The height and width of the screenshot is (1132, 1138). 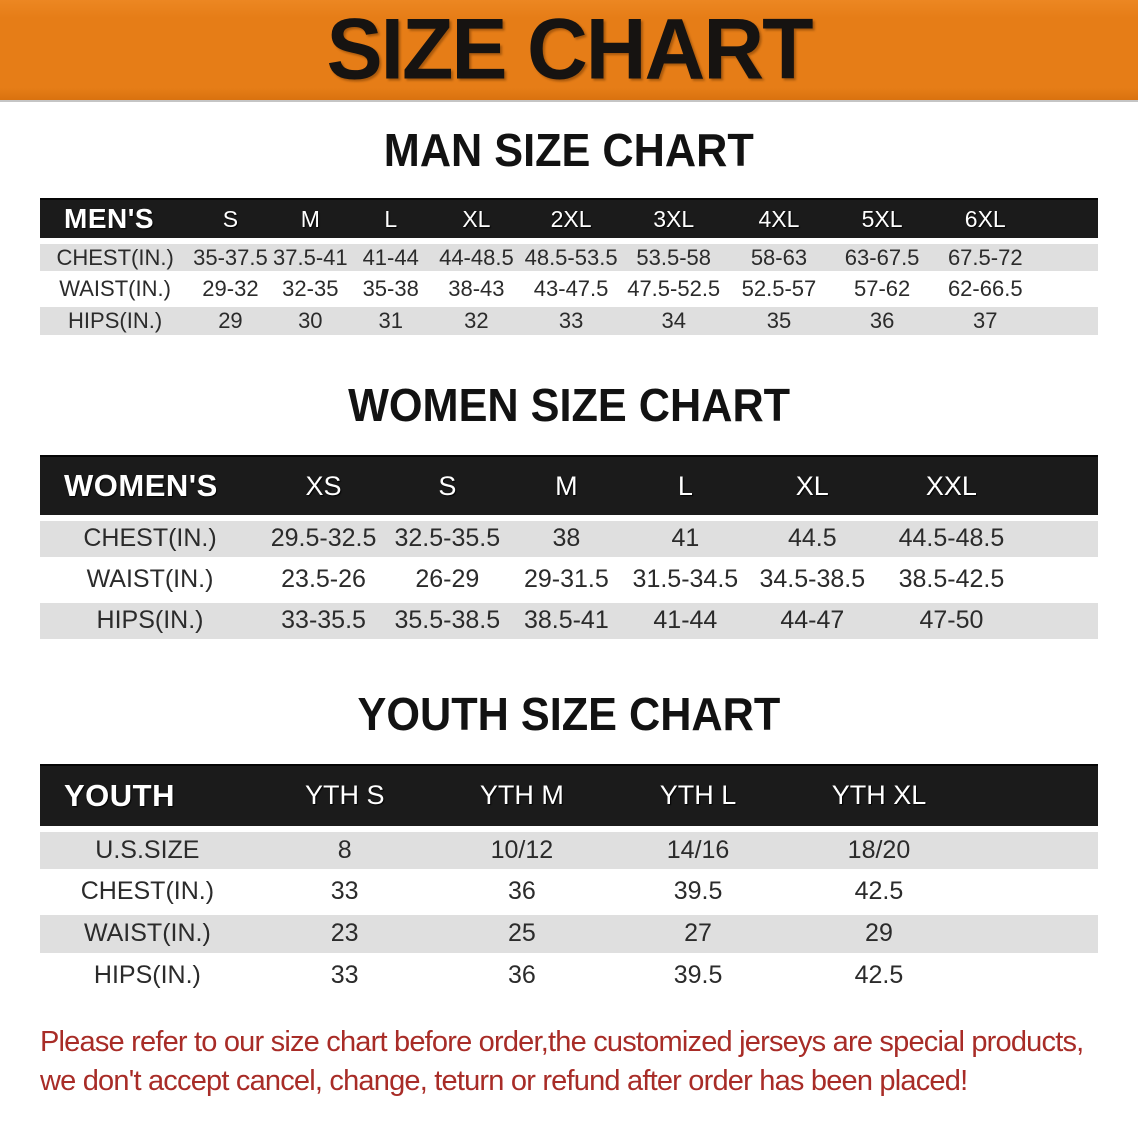 What do you see at coordinates (571, 290) in the screenshot?
I see `size-value-cell: 43-47.5` at bounding box center [571, 290].